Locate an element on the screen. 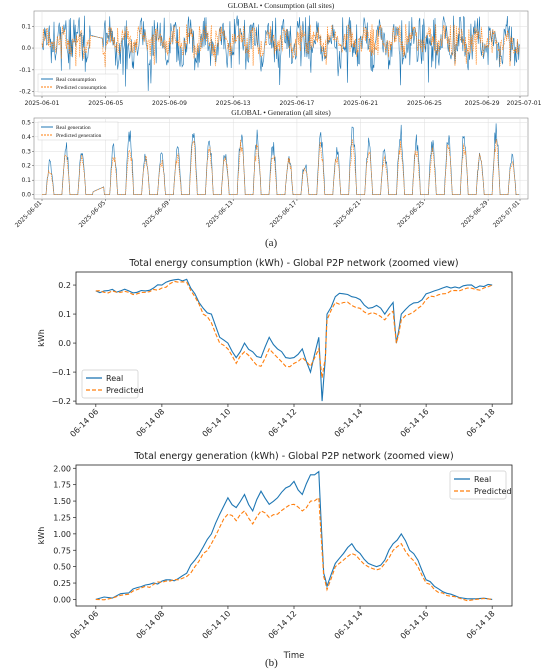  y-tick-label: 1.75 is located at coordinates (62, 485).